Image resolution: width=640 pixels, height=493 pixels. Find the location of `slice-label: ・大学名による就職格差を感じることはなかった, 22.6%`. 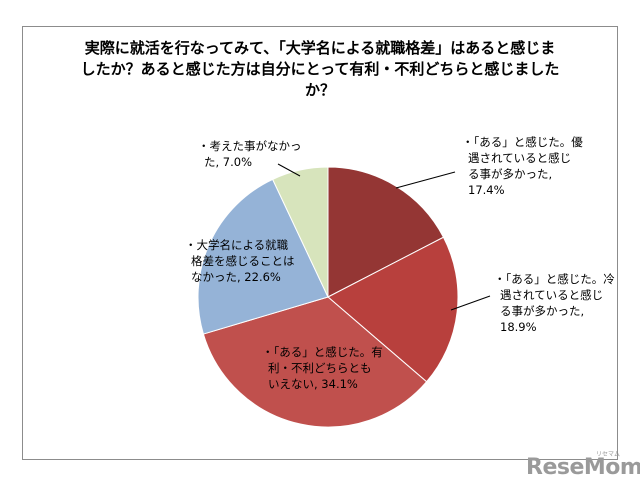

slice-label: ・大学名による就職格差を感じることはなかった, 22.6% is located at coordinates (240, 261).